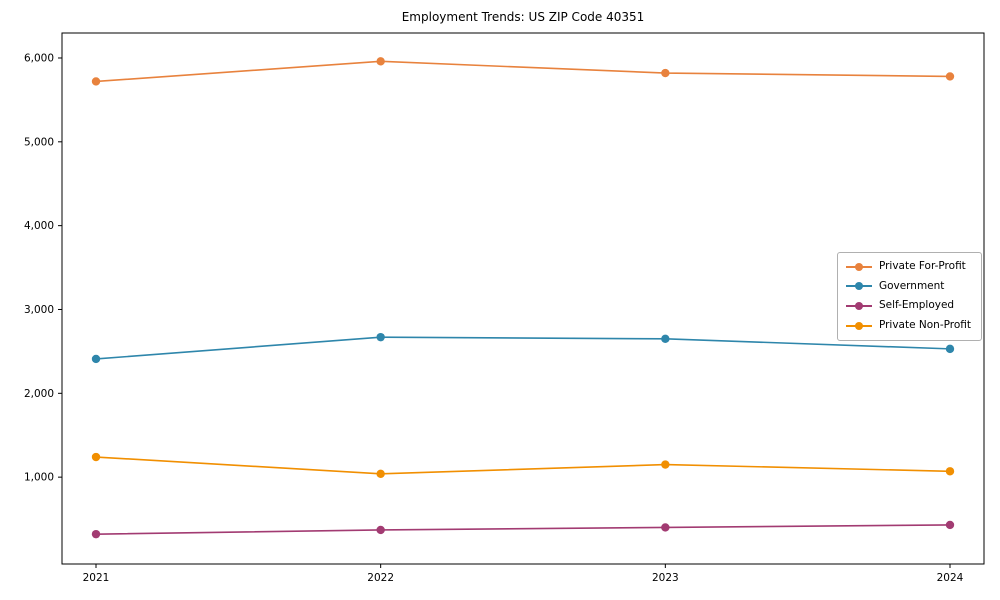 This screenshot has width=1000, height=600. What do you see at coordinates (950, 578) in the screenshot?
I see `x-tick-label: 2024` at bounding box center [950, 578].